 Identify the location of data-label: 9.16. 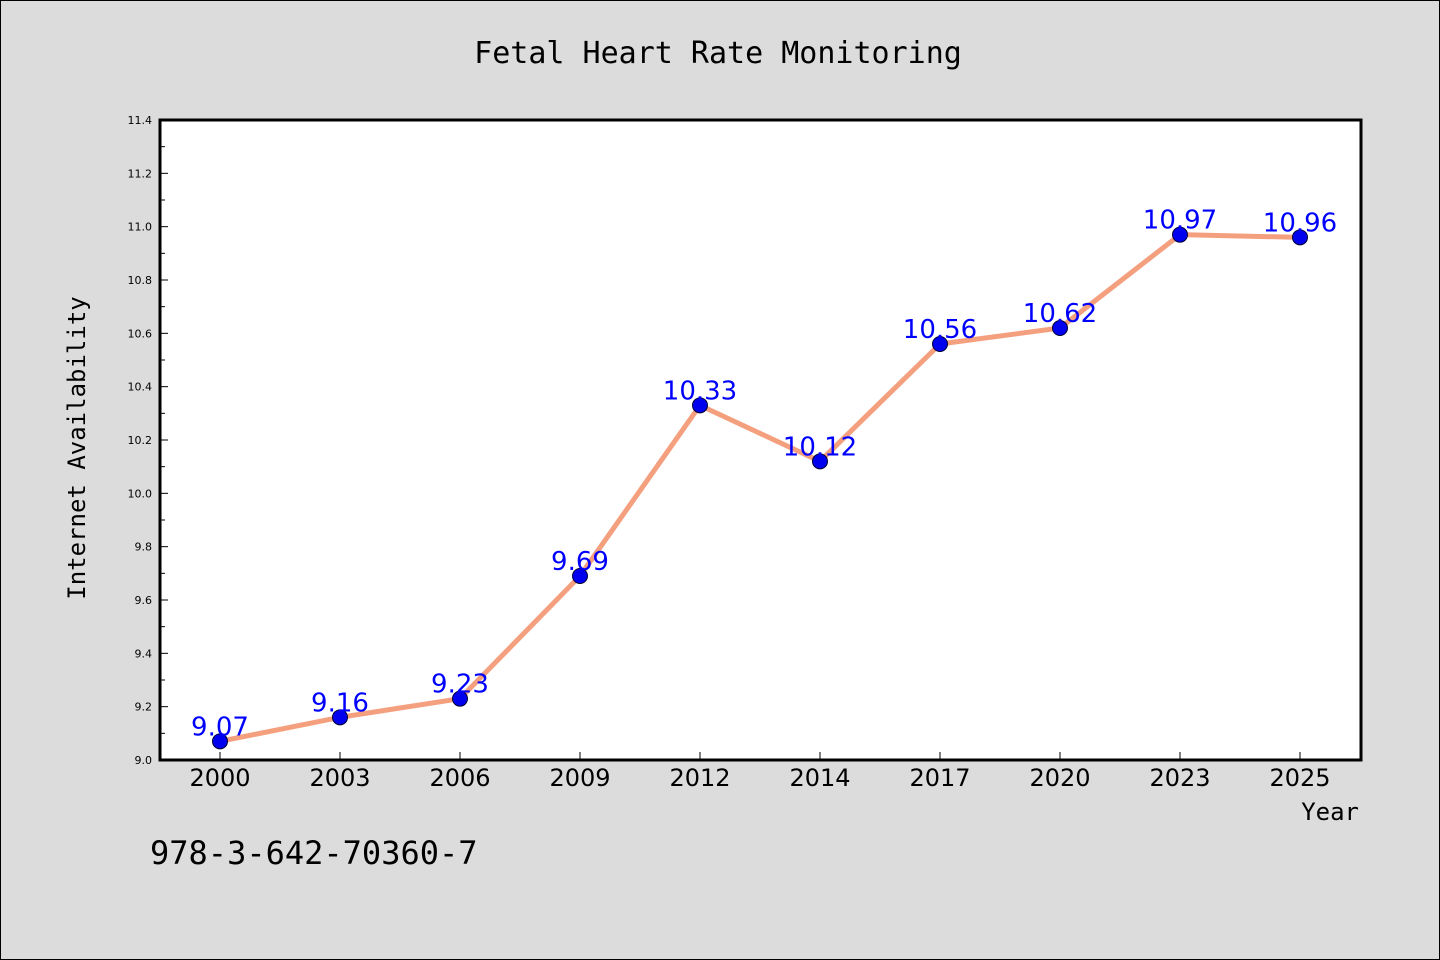
(340, 703).